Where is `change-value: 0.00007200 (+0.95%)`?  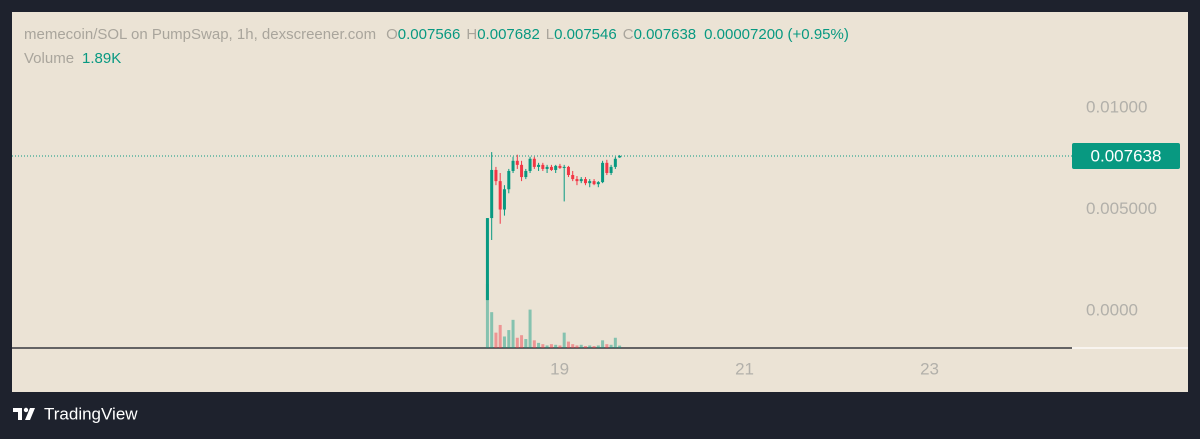
change-value: 0.00007200 (+0.95%) is located at coordinates (776, 34).